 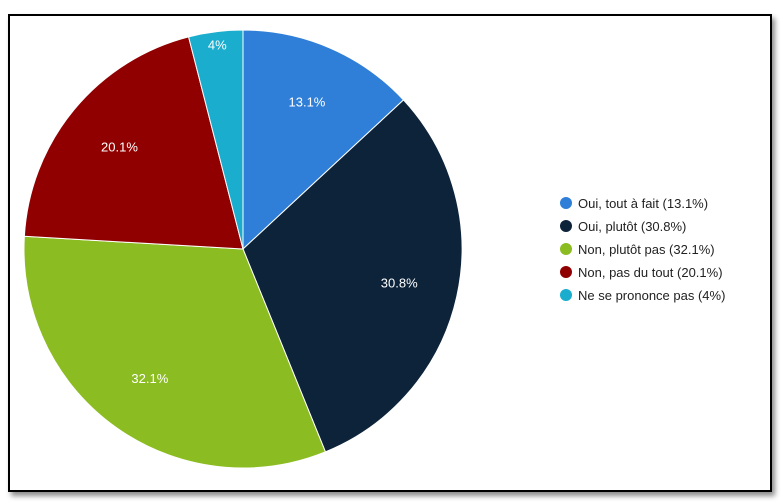 What do you see at coordinates (643, 203) in the screenshot?
I see `legend-item-0: Oui, tout à fait (13.1%)` at bounding box center [643, 203].